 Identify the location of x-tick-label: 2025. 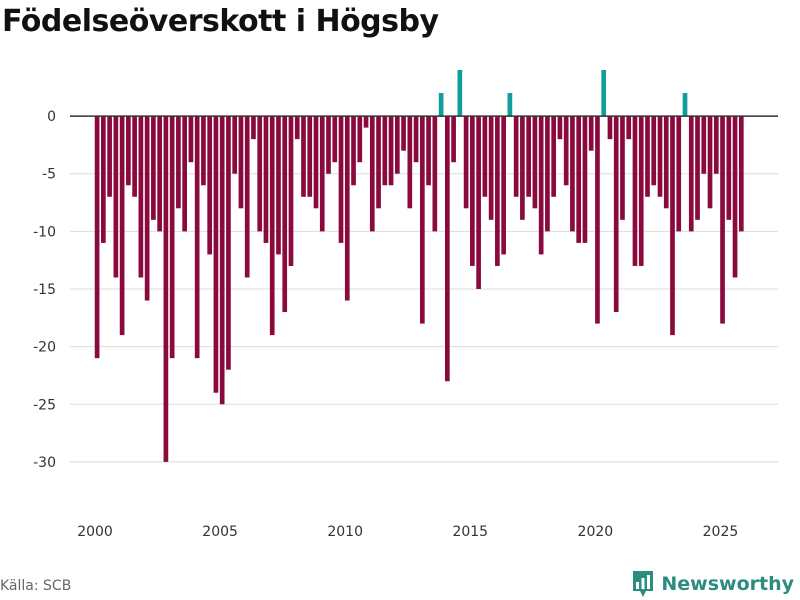
(721, 532).